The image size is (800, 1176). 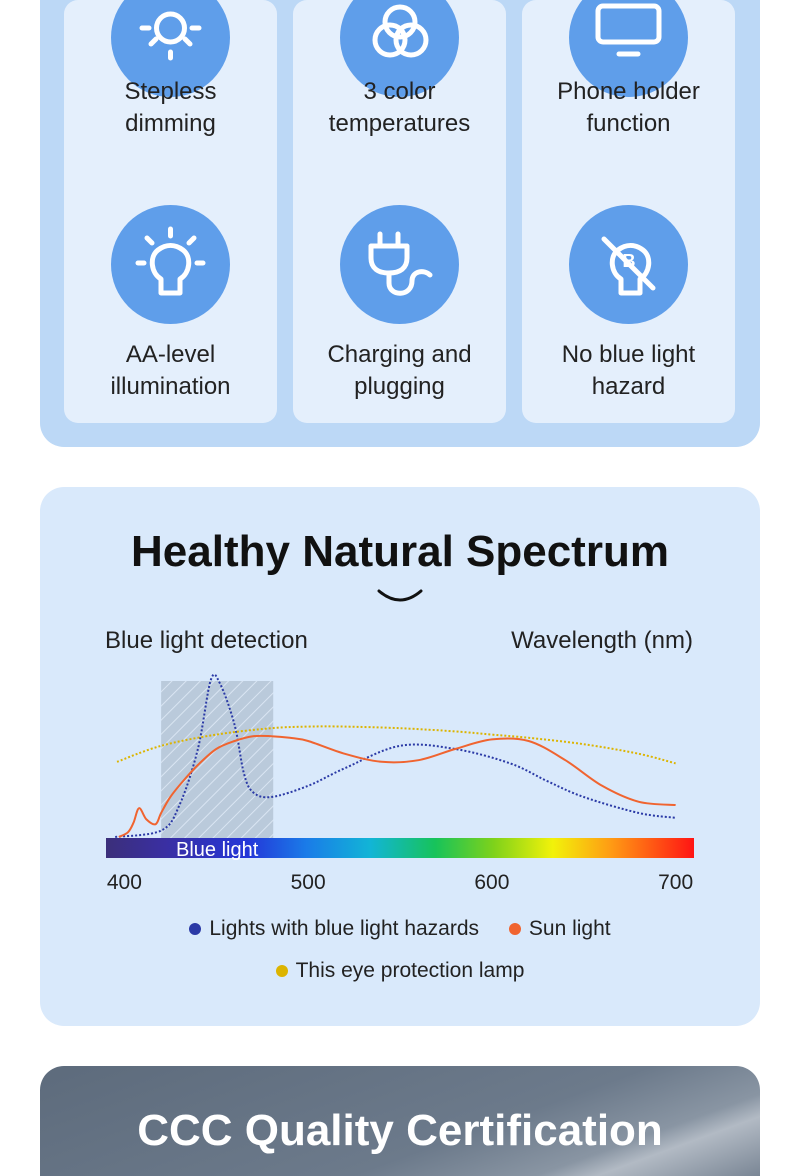 What do you see at coordinates (170, 264) in the screenshot?
I see `lightbulb-icon` at bounding box center [170, 264].